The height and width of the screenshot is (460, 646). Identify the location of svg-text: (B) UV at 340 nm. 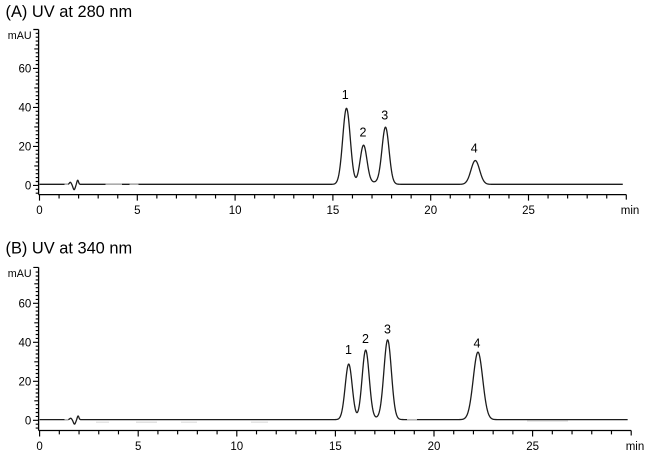
(69, 249).